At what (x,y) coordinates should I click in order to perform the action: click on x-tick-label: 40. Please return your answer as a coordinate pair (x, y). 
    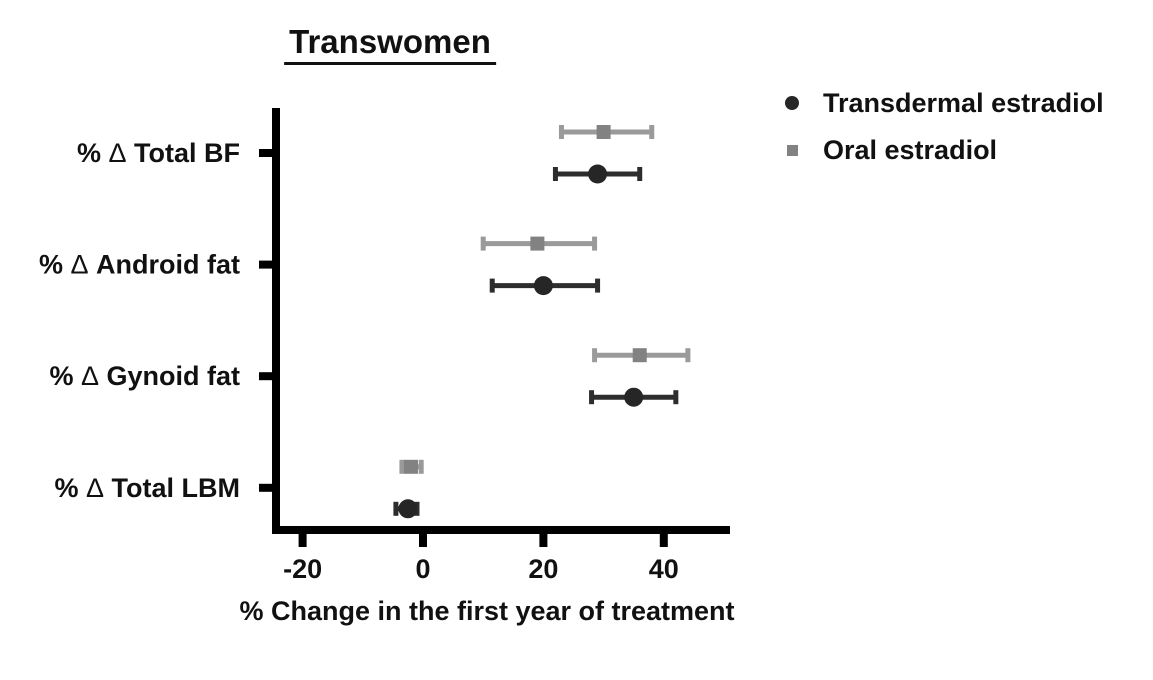
    Looking at the image, I should click on (664, 569).